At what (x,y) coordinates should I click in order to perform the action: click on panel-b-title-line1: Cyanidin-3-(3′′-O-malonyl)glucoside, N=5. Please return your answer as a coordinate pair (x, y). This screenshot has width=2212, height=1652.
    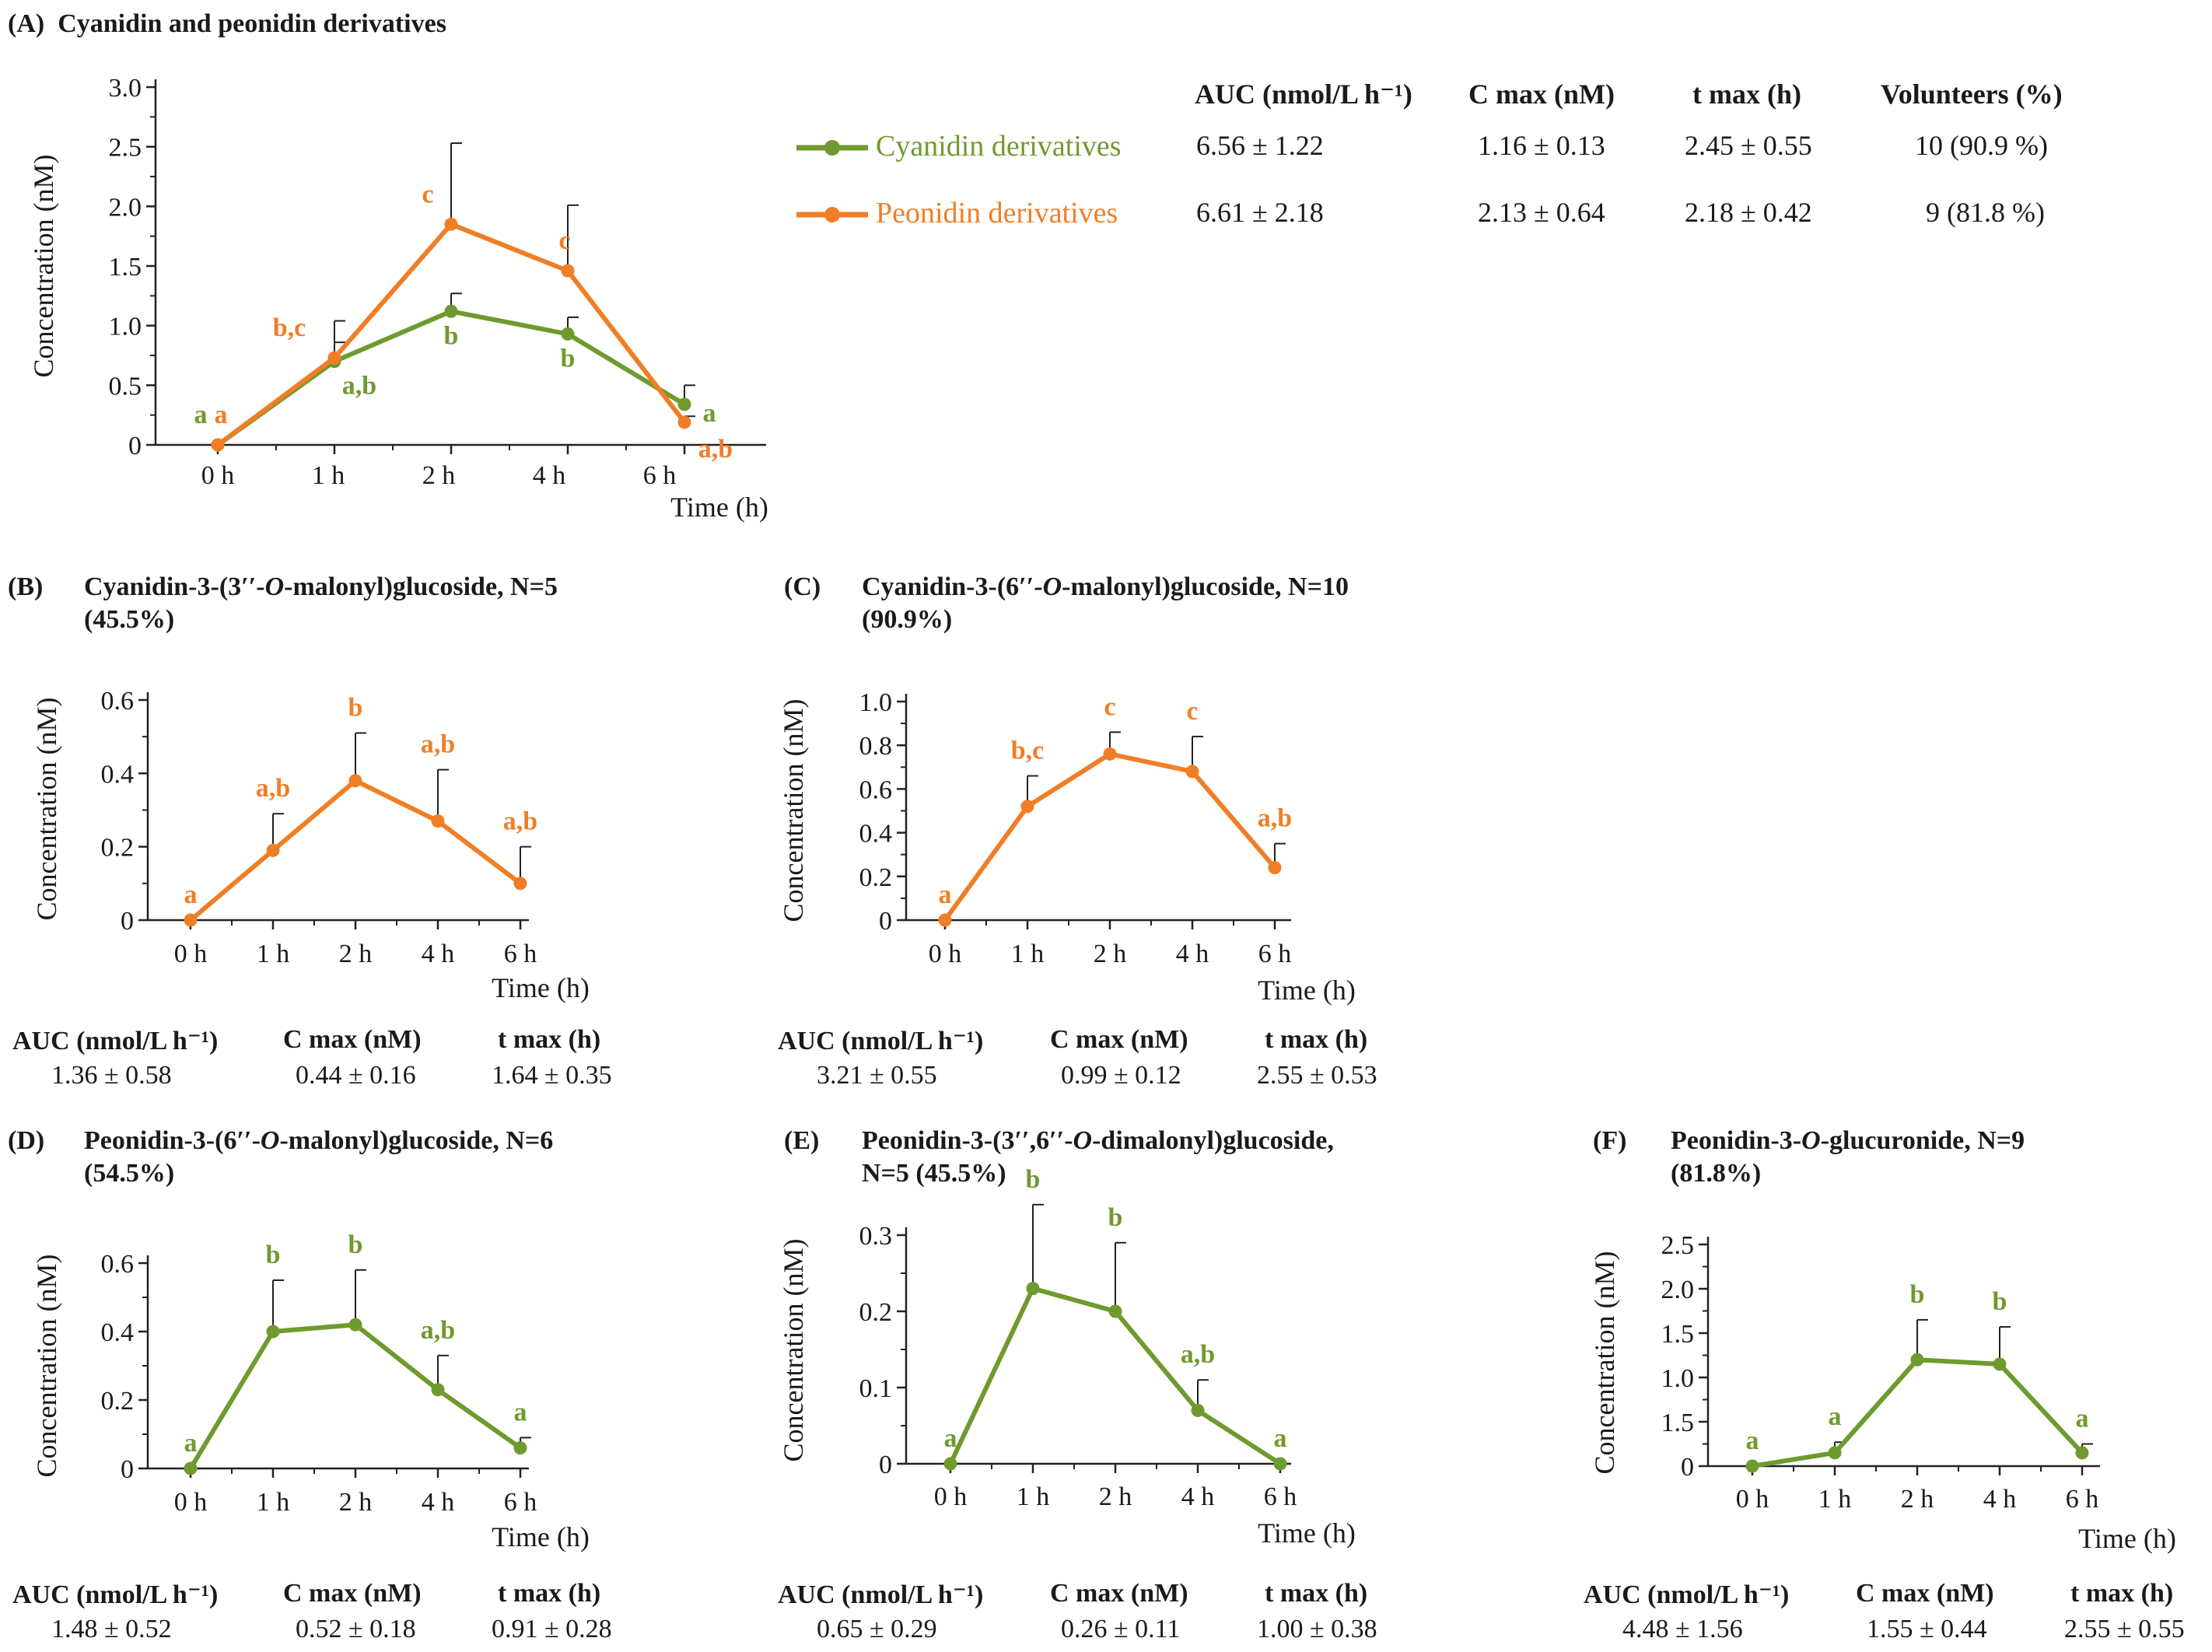
    Looking at the image, I should click on (321, 587).